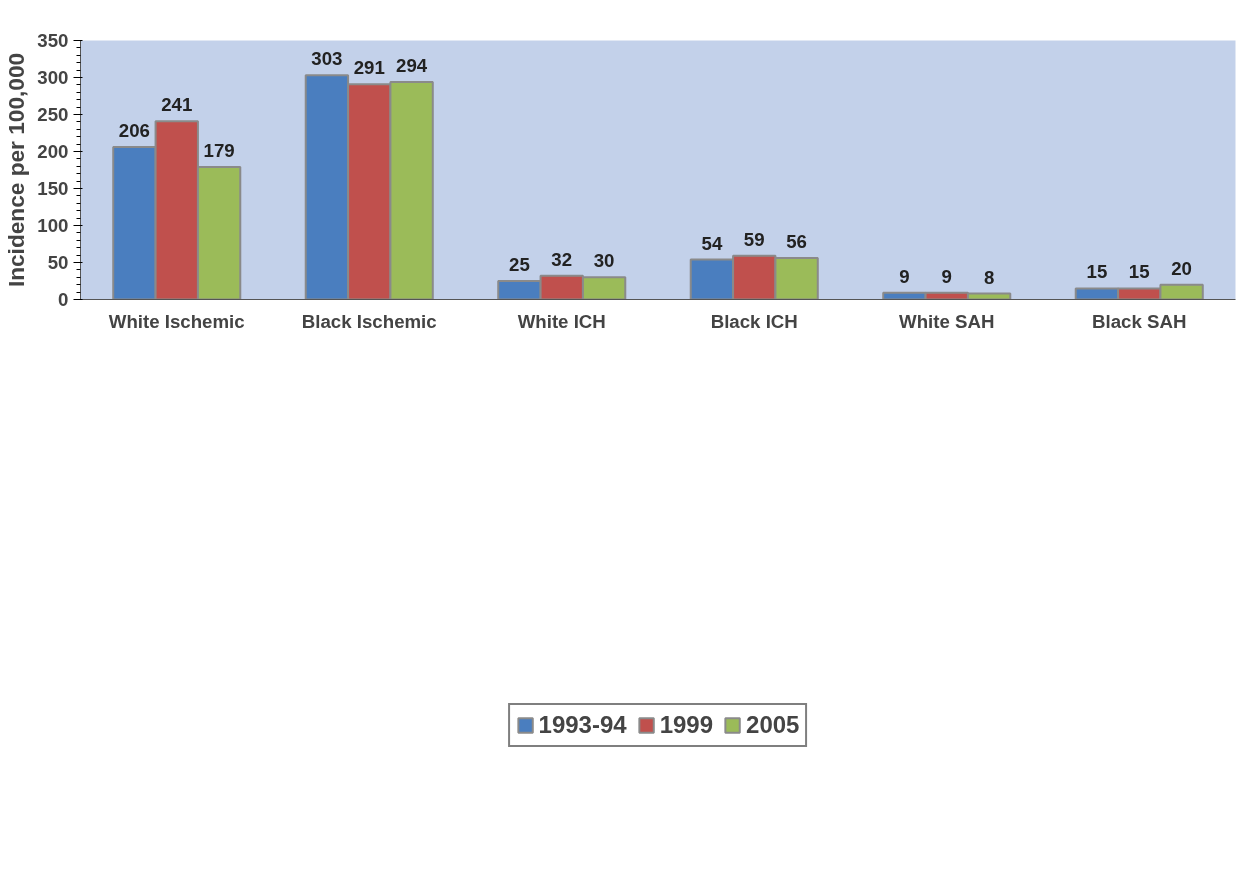  Describe the element at coordinates (754, 239) in the screenshot. I see `data-label: 59` at that location.